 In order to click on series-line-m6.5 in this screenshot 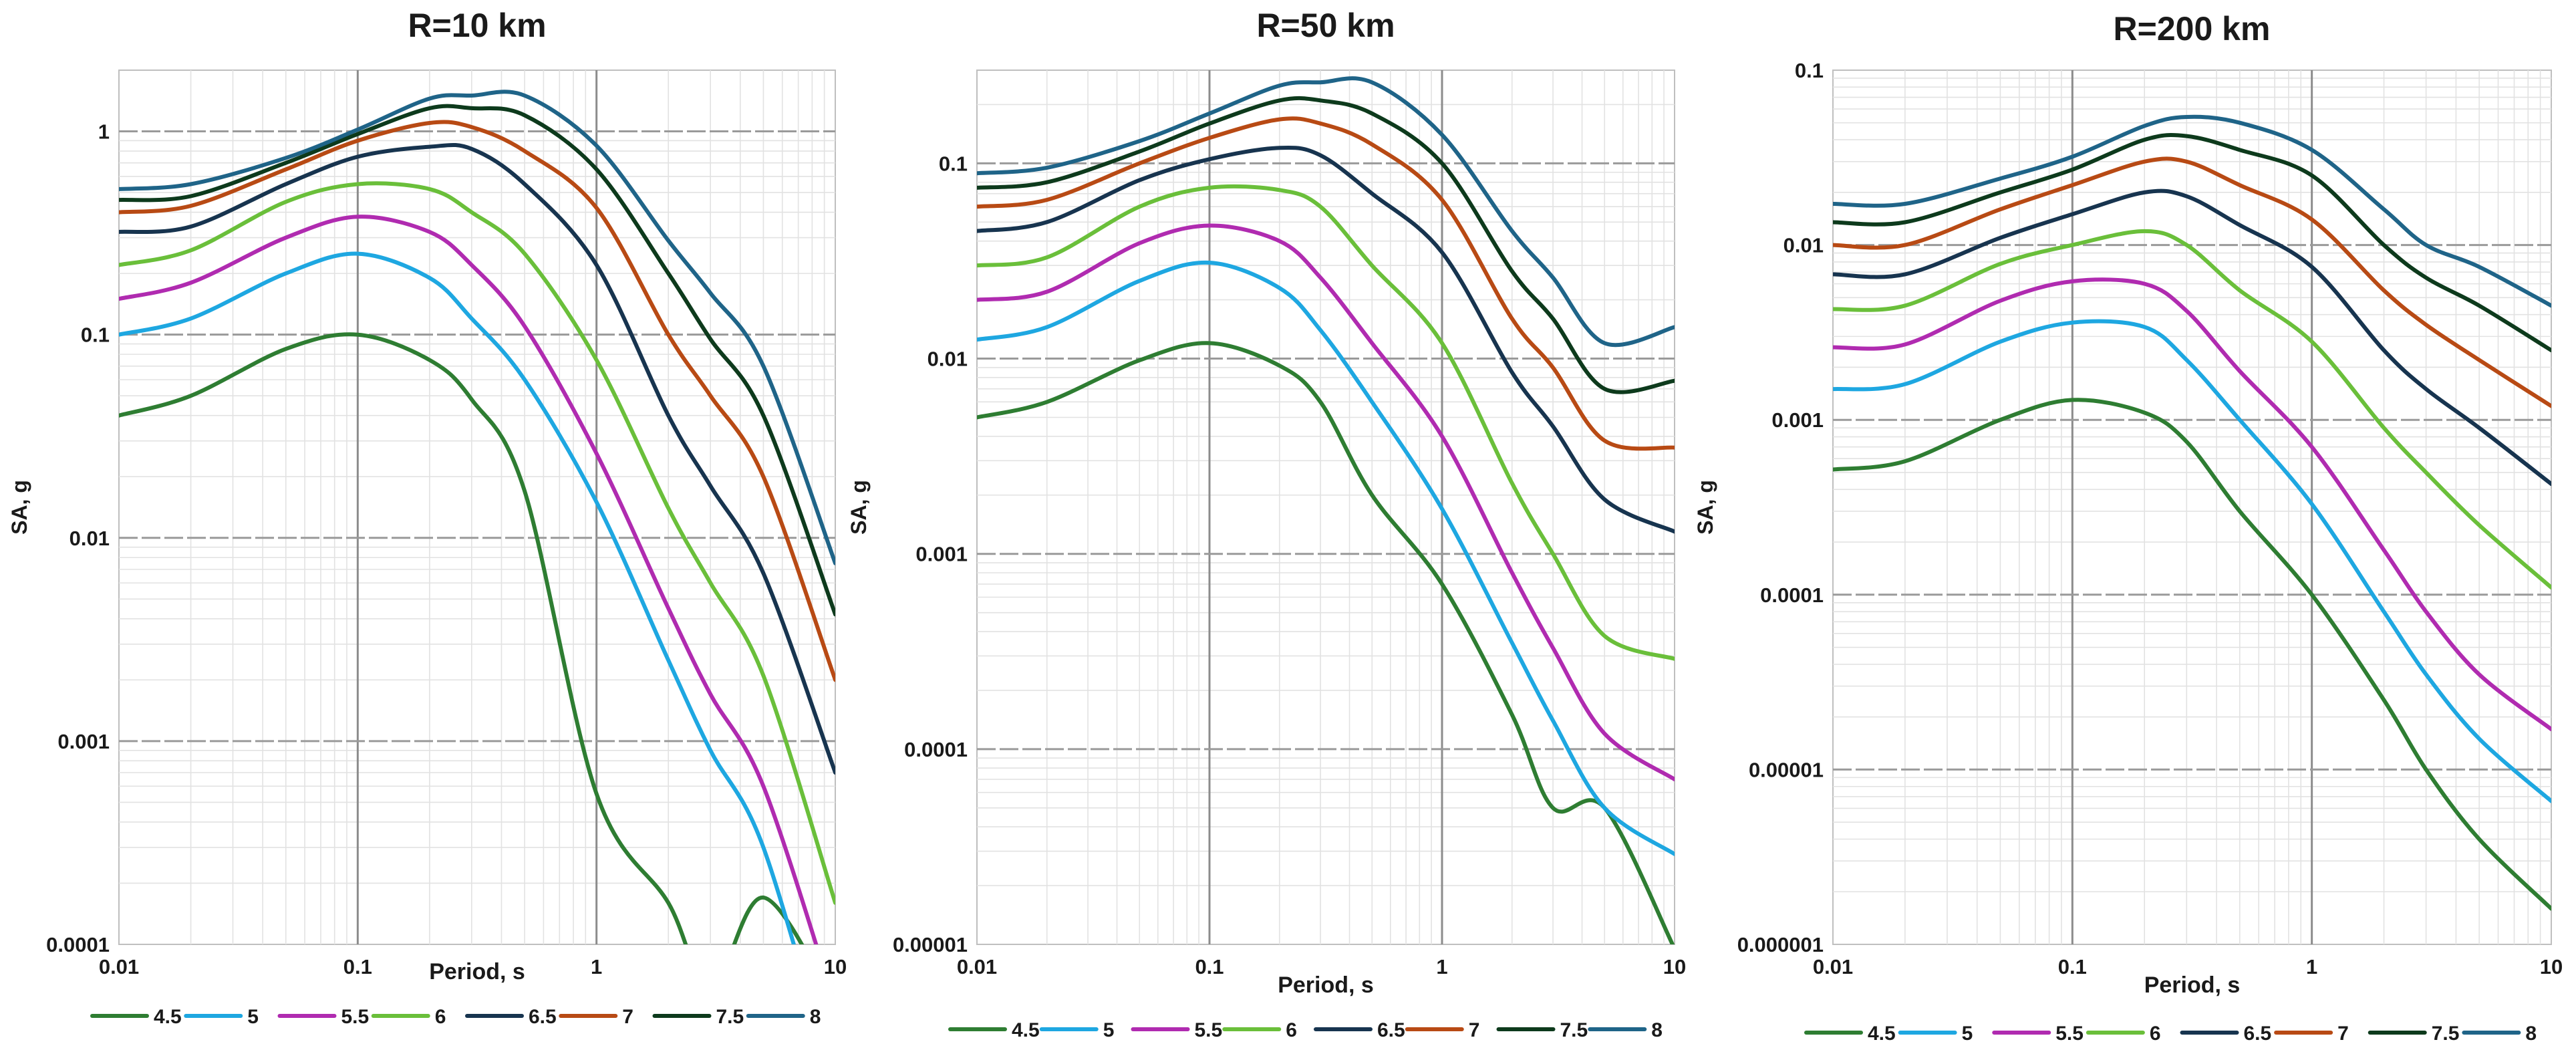, I will do `click(1326, 339)`.